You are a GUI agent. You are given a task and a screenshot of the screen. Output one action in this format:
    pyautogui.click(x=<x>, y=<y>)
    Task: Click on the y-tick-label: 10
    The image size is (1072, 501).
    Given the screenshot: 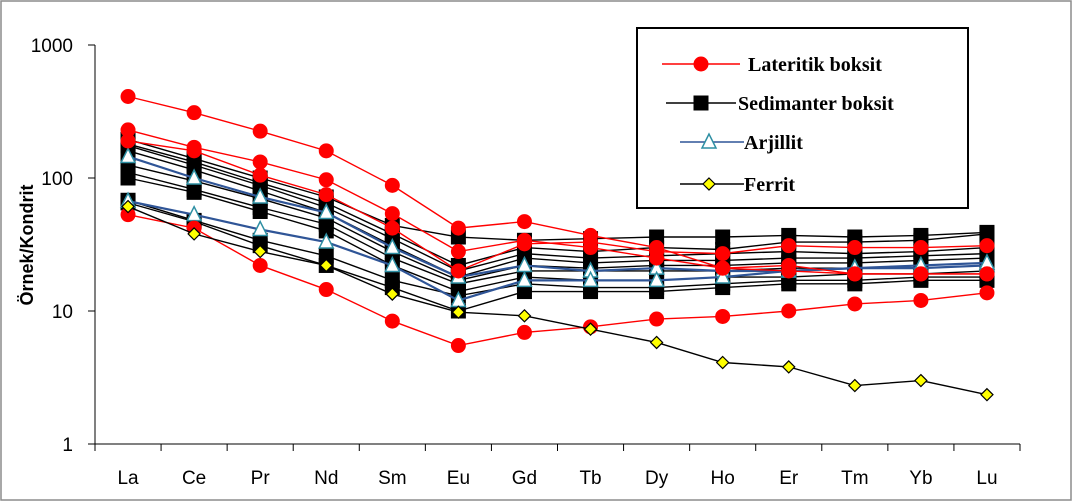 What is the action you would take?
    pyautogui.click(x=62, y=312)
    